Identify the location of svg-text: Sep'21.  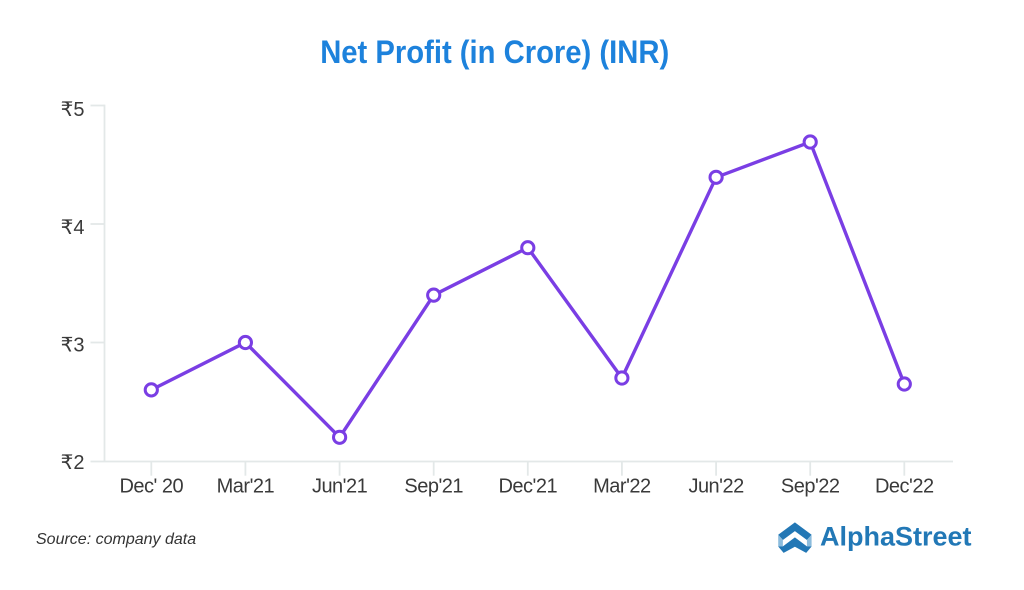
(433, 486).